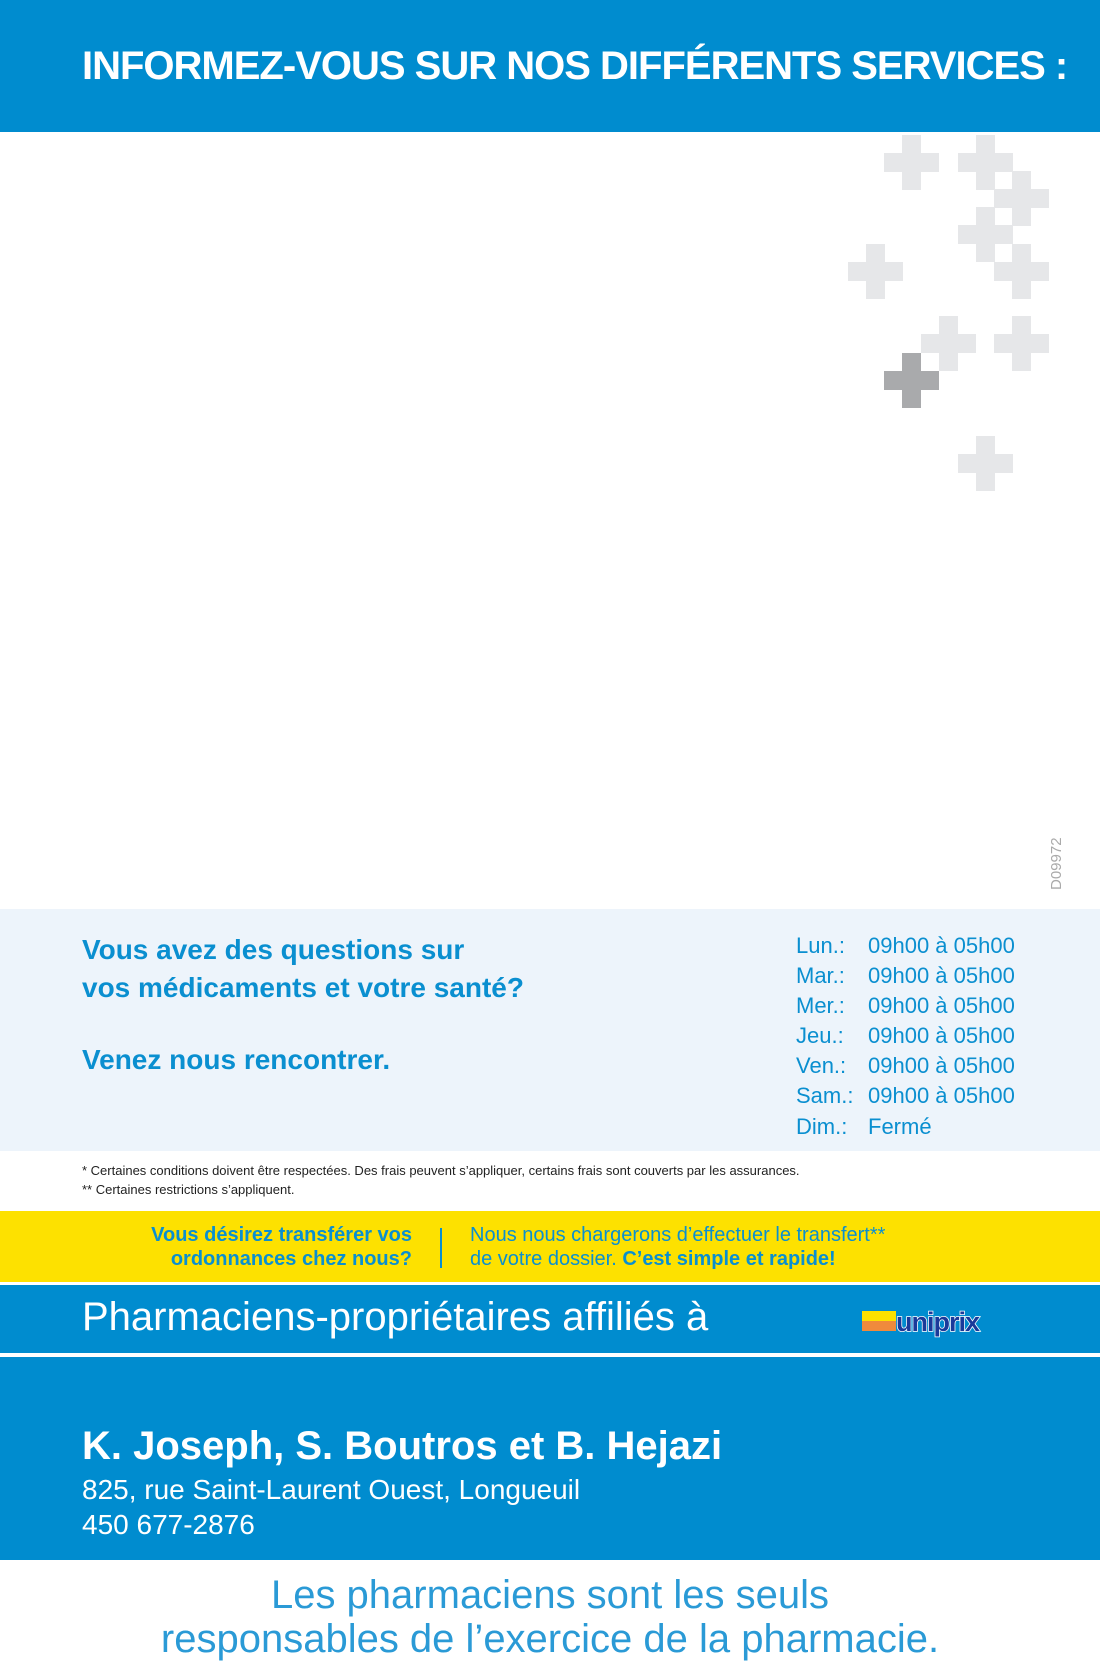 This screenshot has height=1680, width=1100. I want to click on svg-text: uniprix, so click(938, 1322).